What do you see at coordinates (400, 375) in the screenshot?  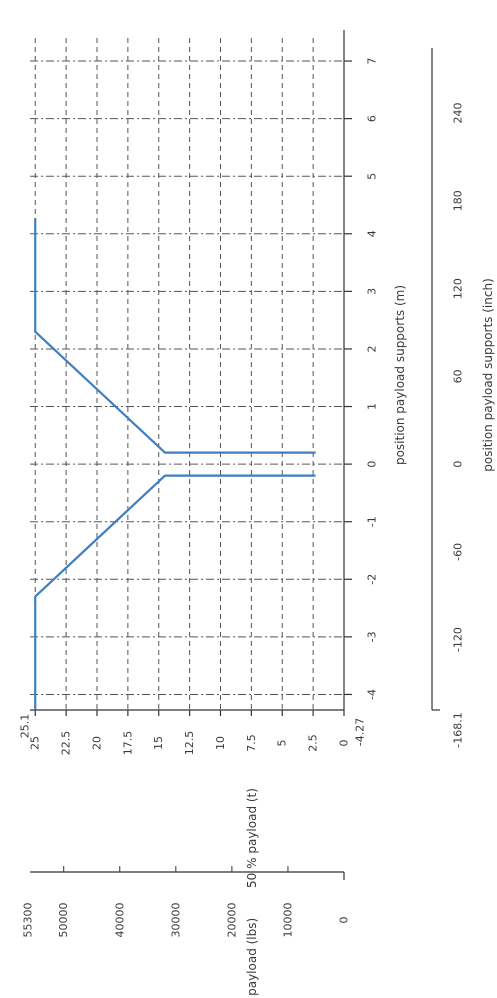 I see `position-m-axis-label: position payload supports (m)` at bounding box center [400, 375].